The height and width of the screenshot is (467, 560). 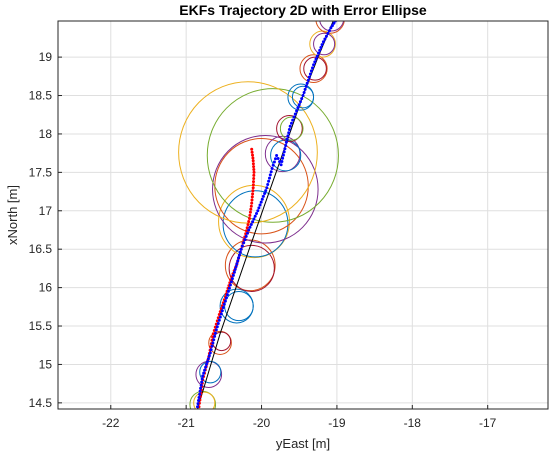 What do you see at coordinates (303, 10) in the screenshot?
I see `chart-title: EKFs Trajectory 2D with Error Ellipse` at bounding box center [303, 10].